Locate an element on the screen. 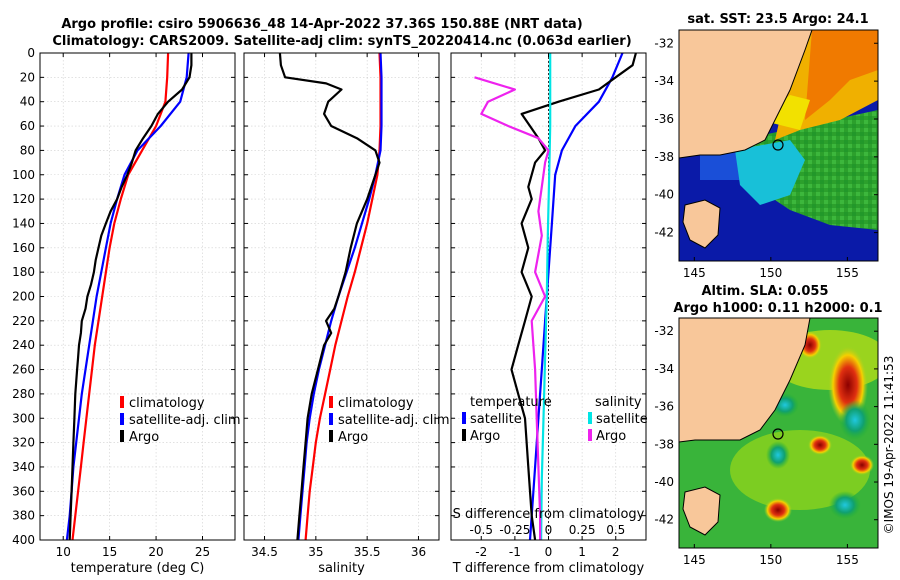 The height and width of the screenshot is (580, 900). map4-xtick-label-2: 155 is located at coordinates (847, 560).